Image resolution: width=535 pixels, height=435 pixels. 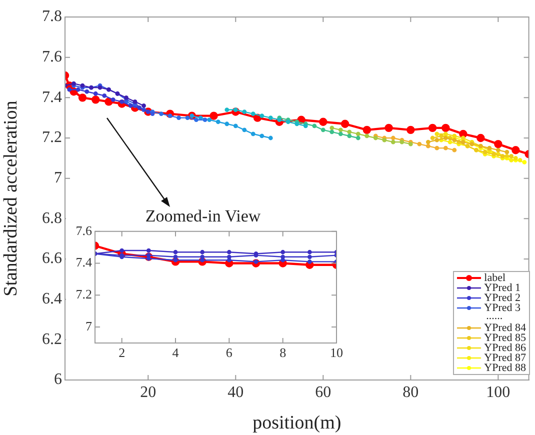 What do you see at coordinates (229, 352) in the screenshot?
I see `x-tick-label: 6` at bounding box center [229, 352].